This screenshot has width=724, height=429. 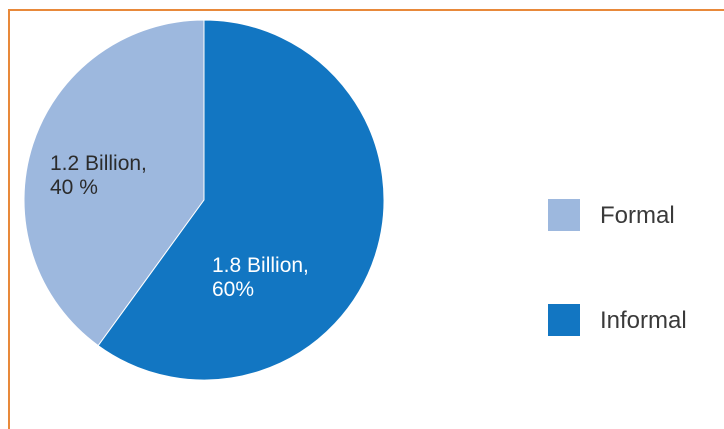 I want to click on legend-swatch-formal, so click(x=564, y=215).